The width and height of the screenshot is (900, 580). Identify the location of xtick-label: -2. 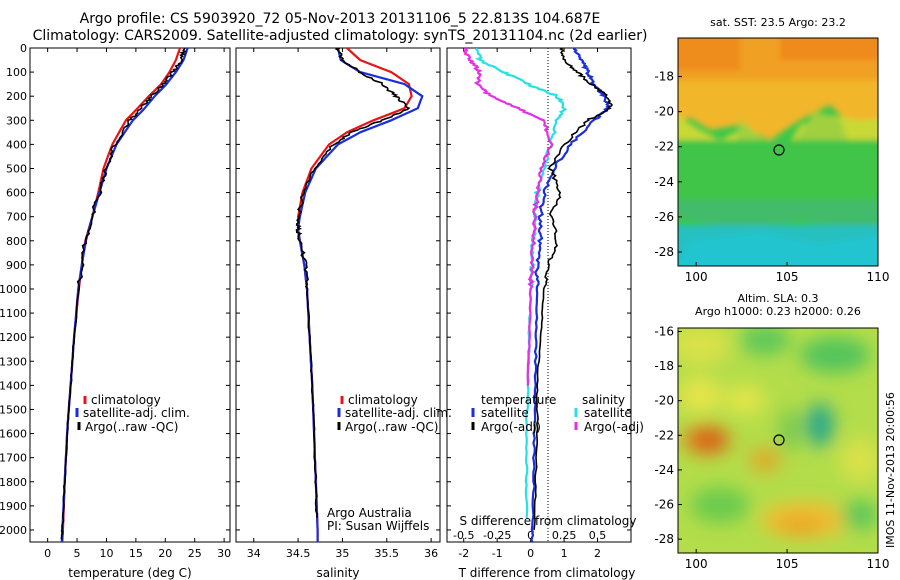
(463, 553).